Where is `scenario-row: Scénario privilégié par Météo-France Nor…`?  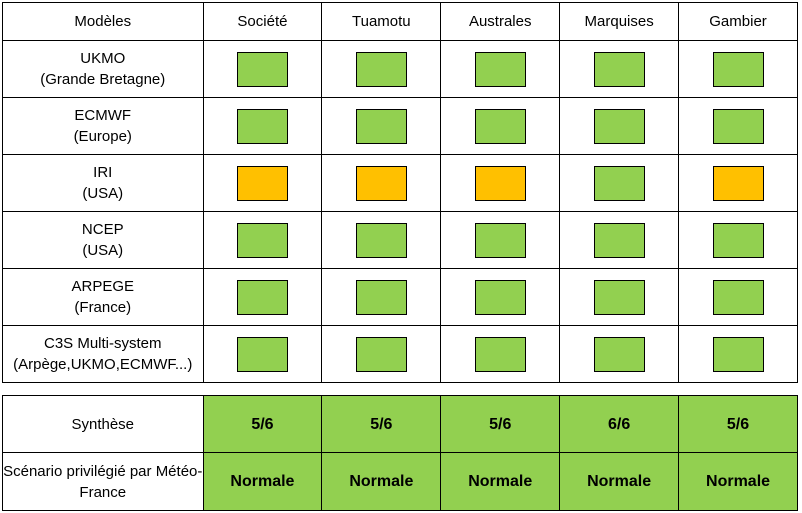 scenario-row: Scénario privilégié par Météo-France Nor… is located at coordinates (400, 481).